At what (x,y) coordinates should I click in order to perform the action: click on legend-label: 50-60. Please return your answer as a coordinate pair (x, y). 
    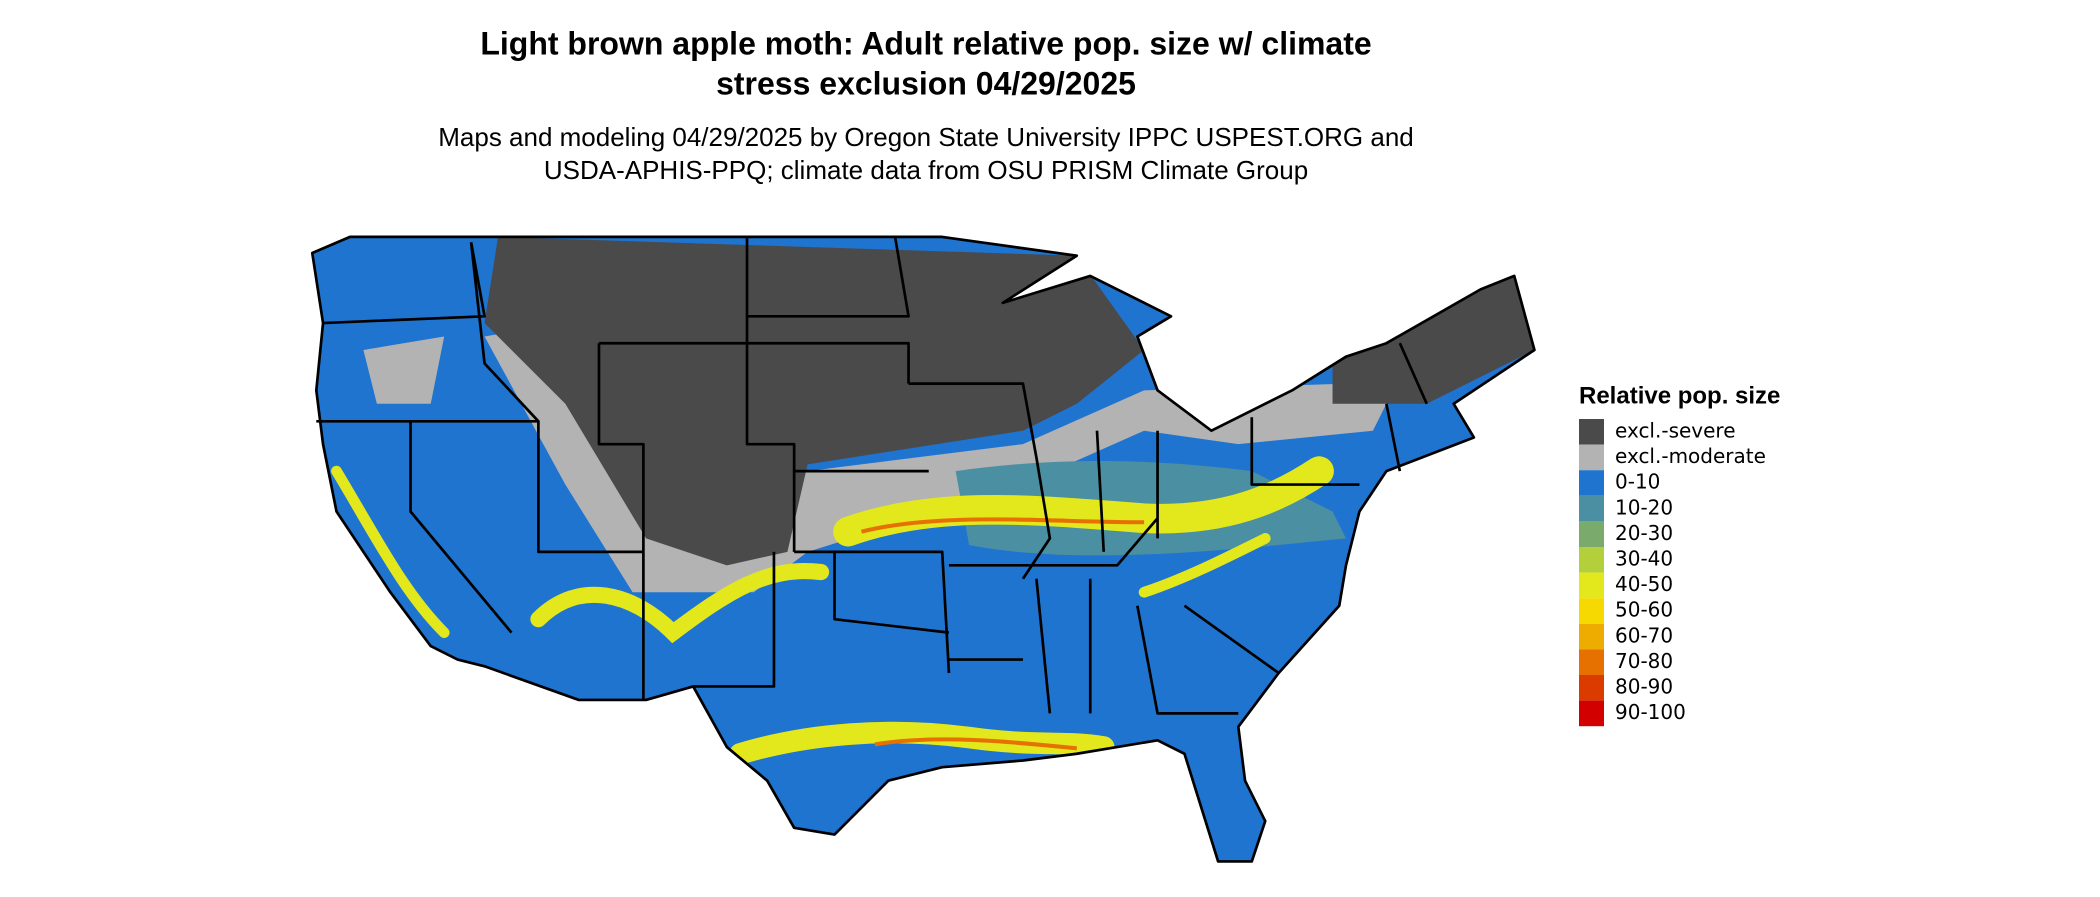
    Looking at the image, I should click on (1644, 610).